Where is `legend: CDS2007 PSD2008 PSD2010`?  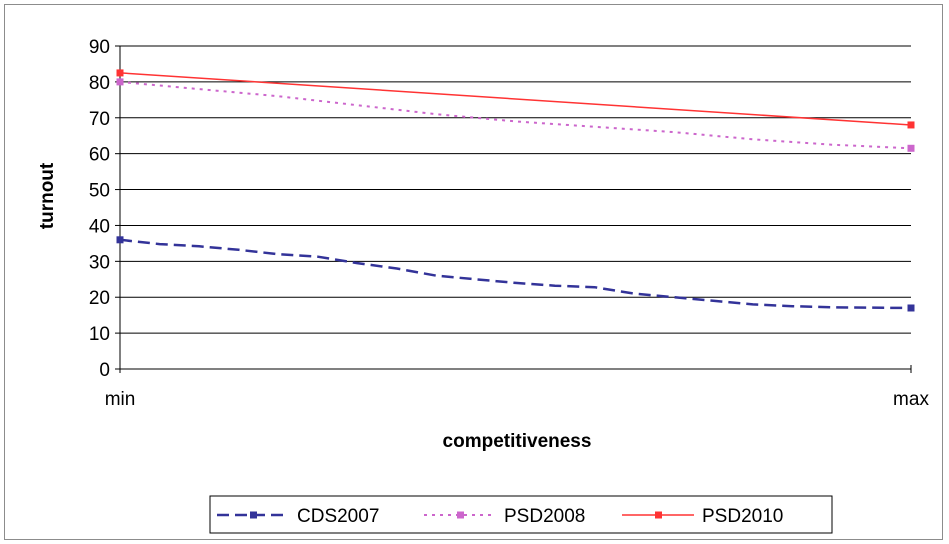
legend: CDS2007 PSD2008 PSD2010 is located at coordinates (500, 516).